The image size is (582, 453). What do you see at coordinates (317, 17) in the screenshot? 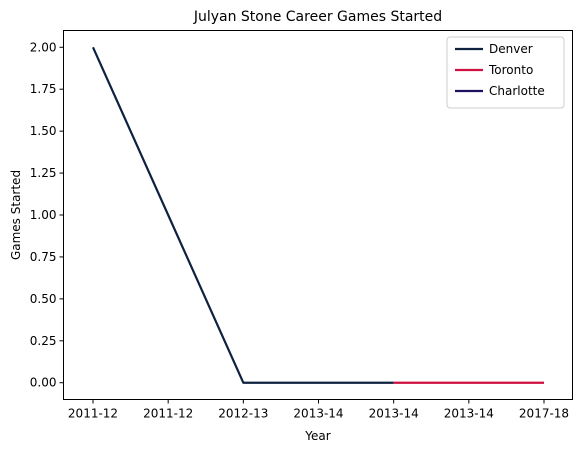
I see `chart-title: Julyan Stone Career Games Started` at bounding box center [317, 17].